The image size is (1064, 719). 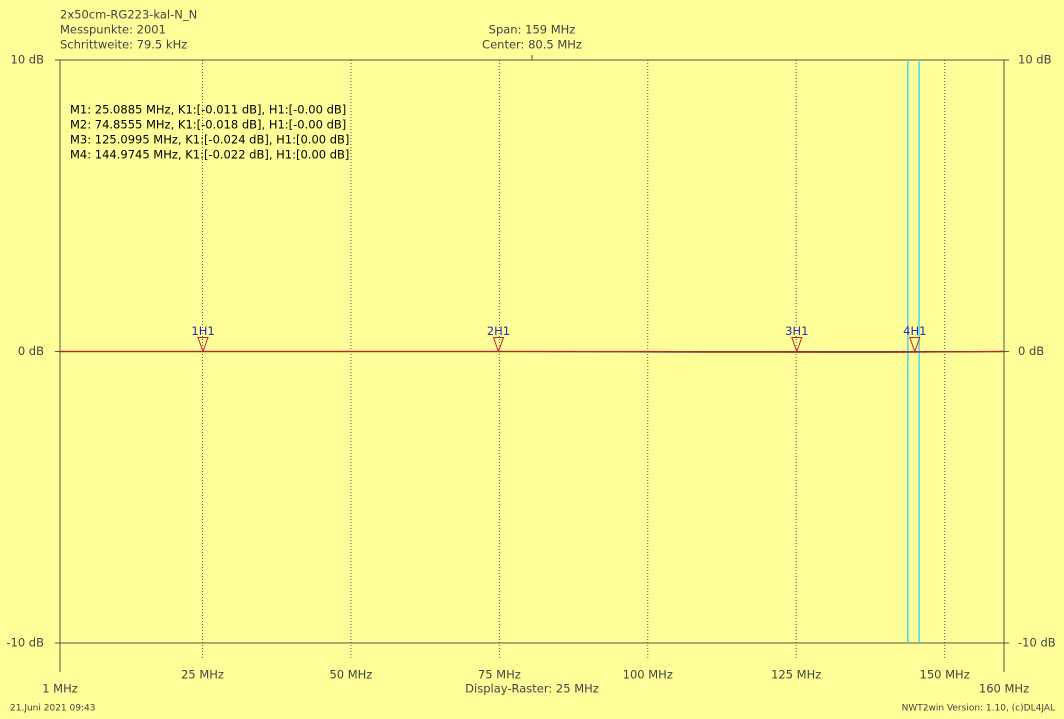 What do you see at coordinates (978, 709) in the screenshot?
I see `footer-version: NWT2win Version: 1.10, (c)DL4JAL` at bounding box center [978, 709].